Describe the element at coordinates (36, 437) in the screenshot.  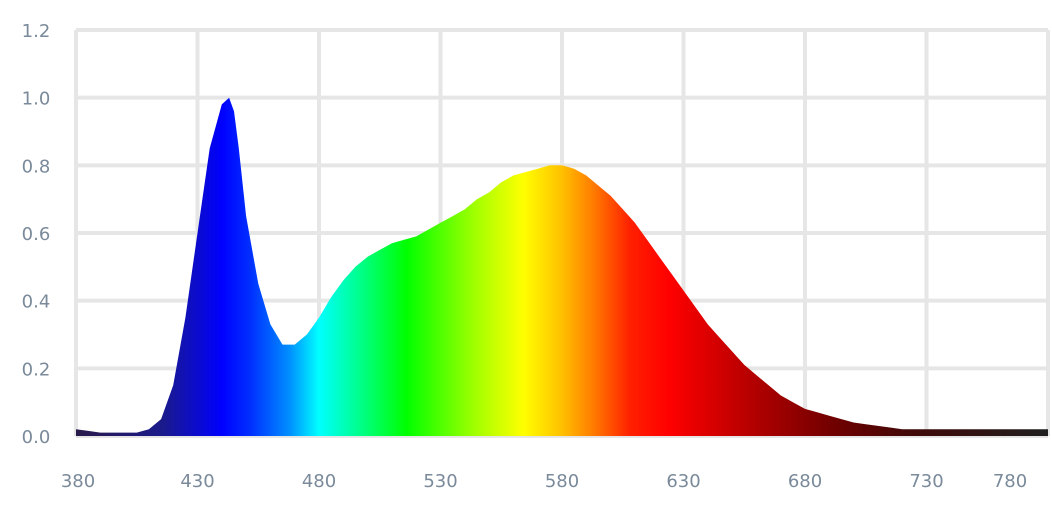
I see `y-tick-label: 0.0` at that location.